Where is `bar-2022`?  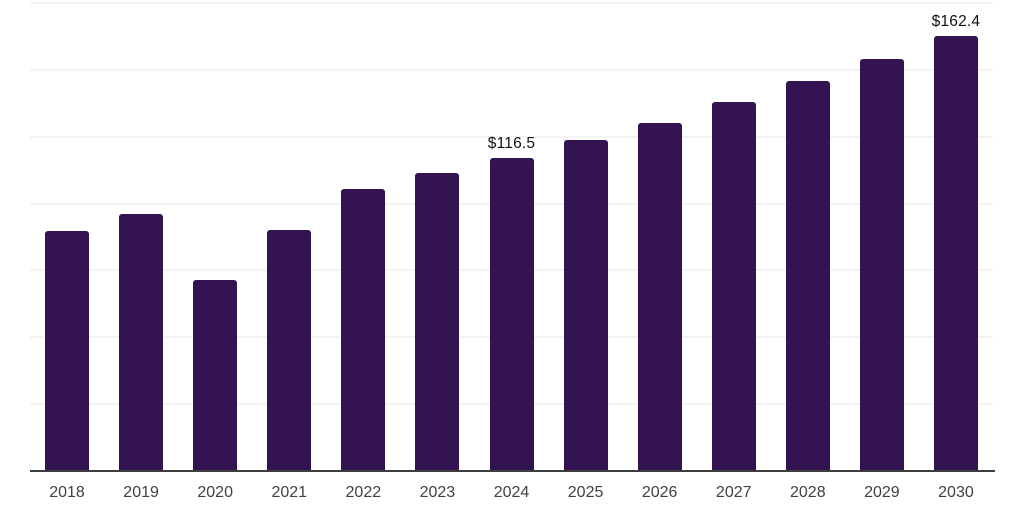 bar-2022 is located at coordinates (363, 329).